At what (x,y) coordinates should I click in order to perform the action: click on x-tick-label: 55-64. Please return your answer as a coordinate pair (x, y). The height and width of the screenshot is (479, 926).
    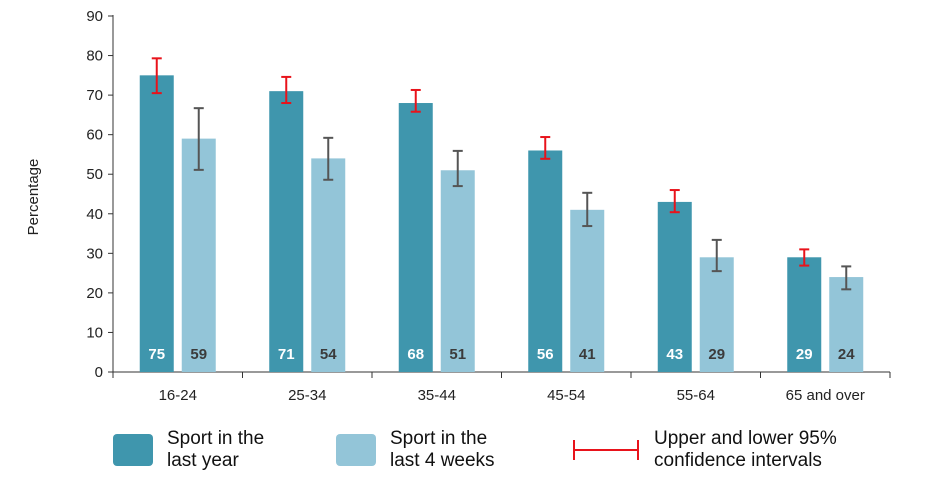
    Looking at the image, I should click on (696, 395).